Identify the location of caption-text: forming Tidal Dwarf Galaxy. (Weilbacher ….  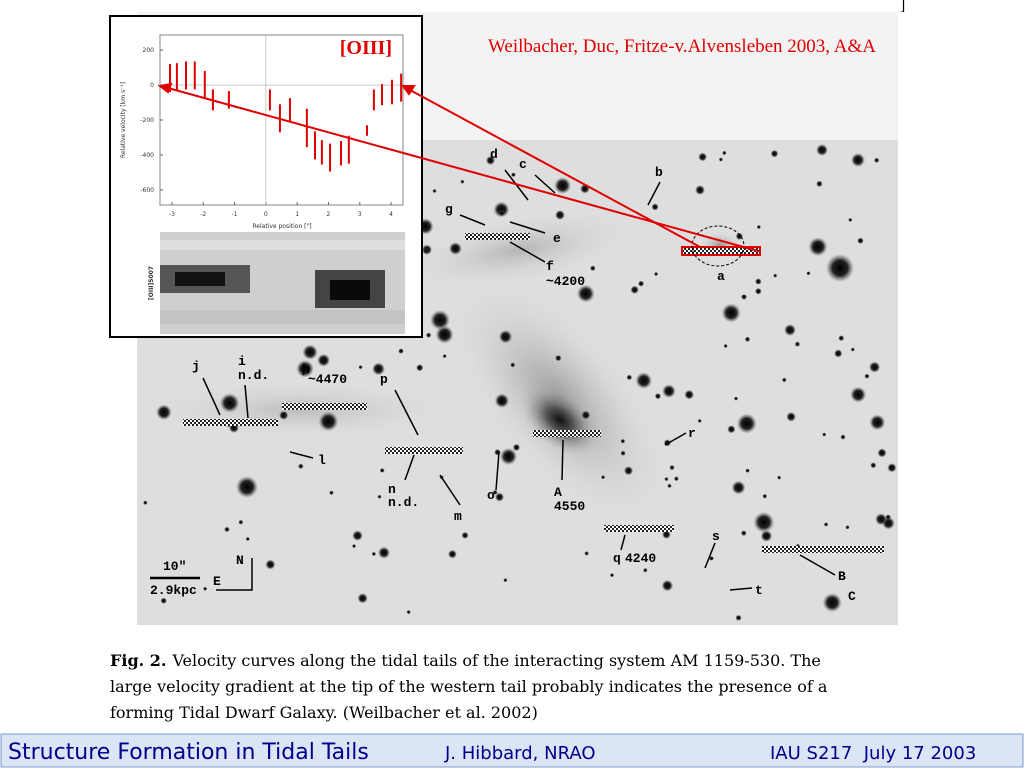
(324, 712).